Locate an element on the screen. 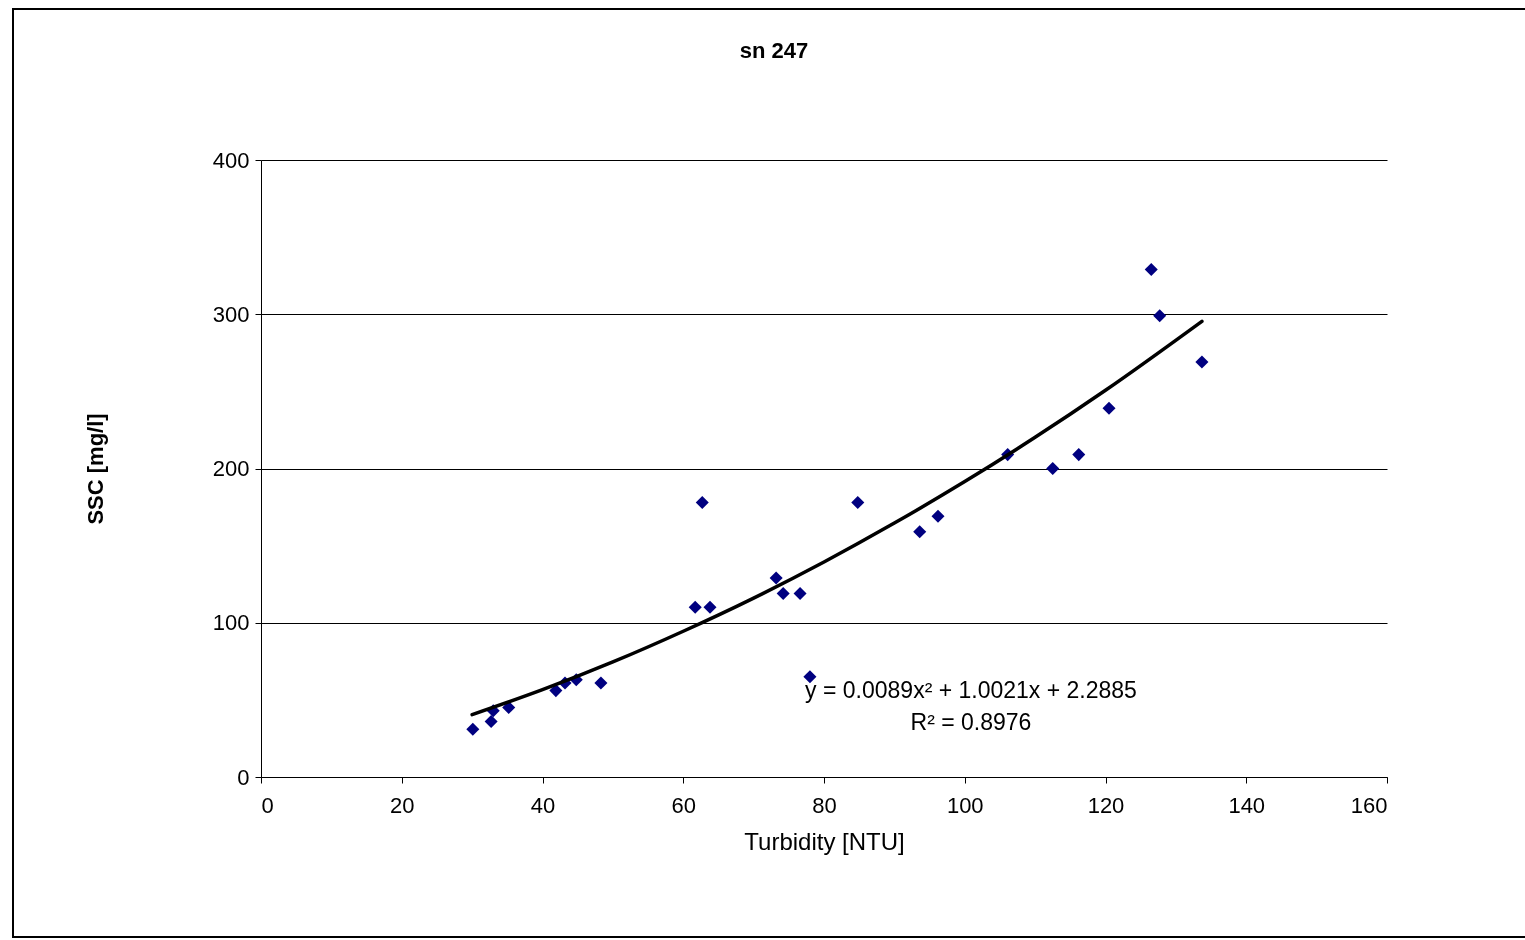  y-tick-label: 100 is located at coordinates (231, 623).